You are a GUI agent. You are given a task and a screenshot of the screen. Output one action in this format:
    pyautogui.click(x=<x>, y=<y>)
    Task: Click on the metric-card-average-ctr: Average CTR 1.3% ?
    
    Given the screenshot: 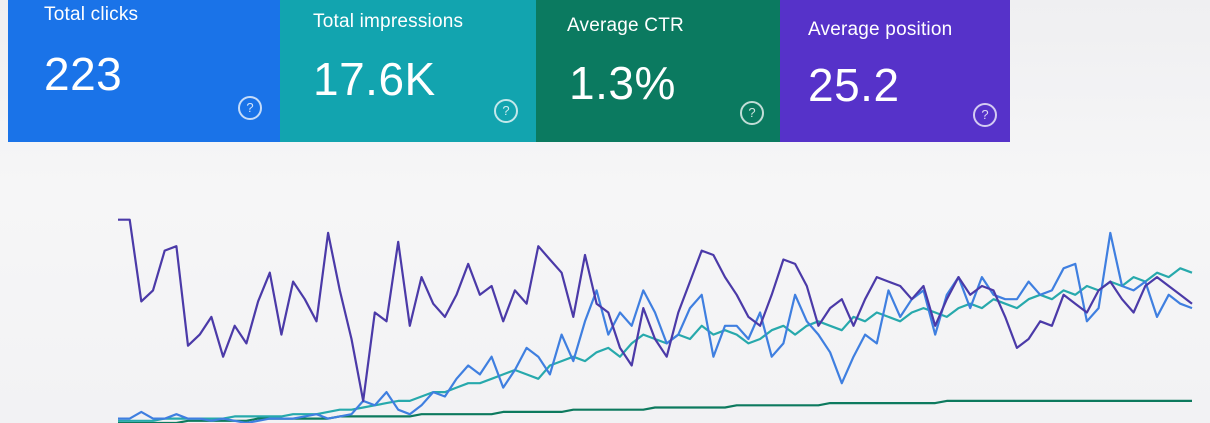 What is the action you would take?
    pyautogui.click(x=658, y=71)
    